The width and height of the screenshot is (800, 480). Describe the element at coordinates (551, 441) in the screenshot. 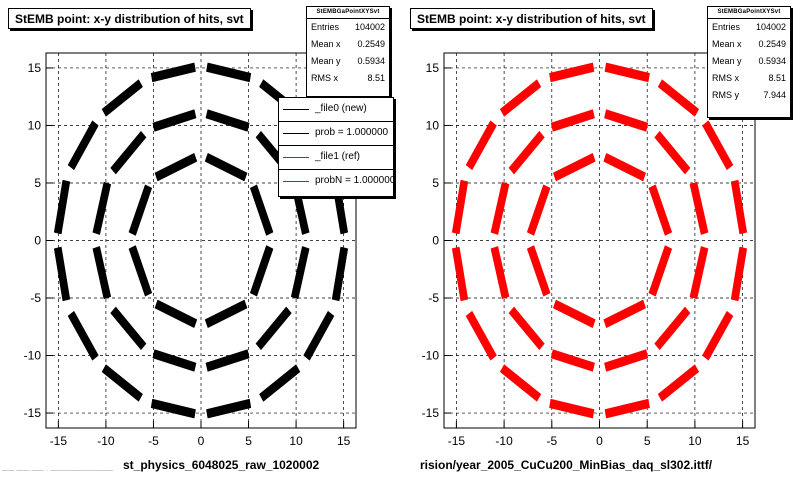

I see `right-x-tick-label: -5` at that location.